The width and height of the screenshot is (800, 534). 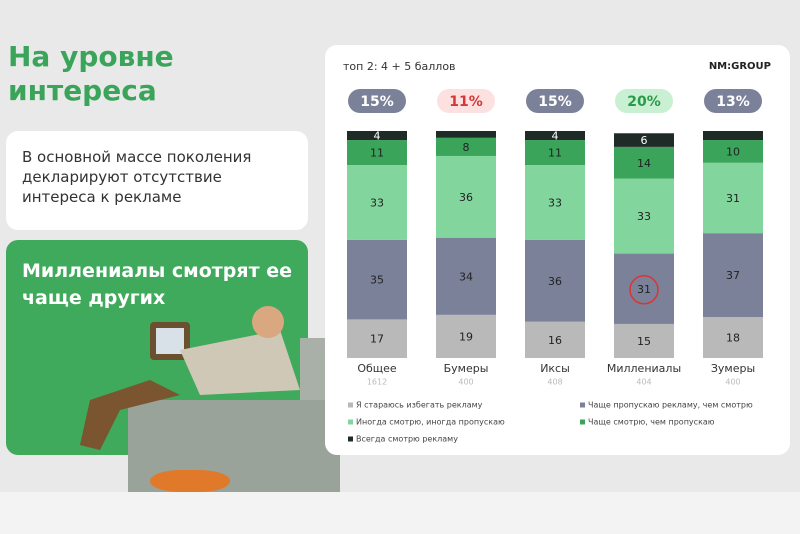 What do you see at coordinates (377, 382) in the screenshot?
I see `base-label: 1612` at bounding box center [377, 382].